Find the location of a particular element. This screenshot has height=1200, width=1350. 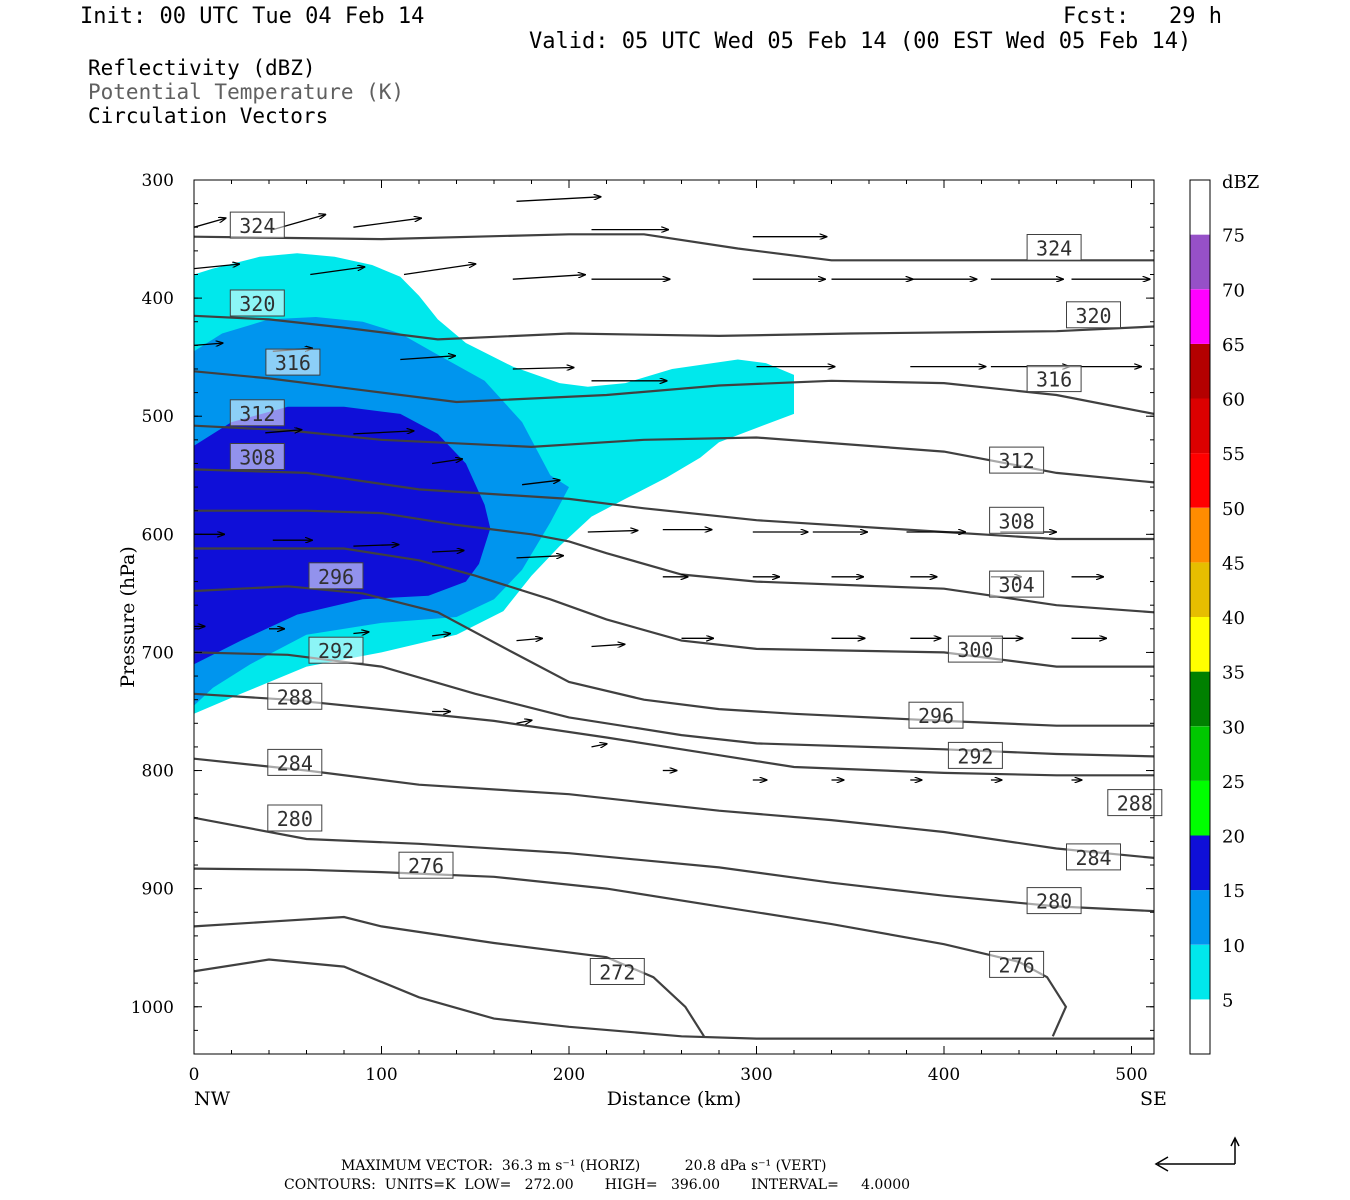

colorbar-label: 20 is located at coordinates (1233, 837).